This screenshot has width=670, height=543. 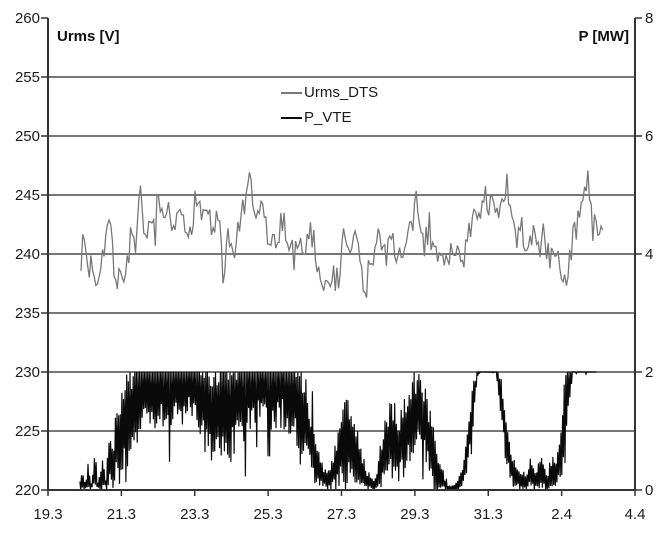 I want to click on x-tick-label: 31.3, so click(x=488, y=514).